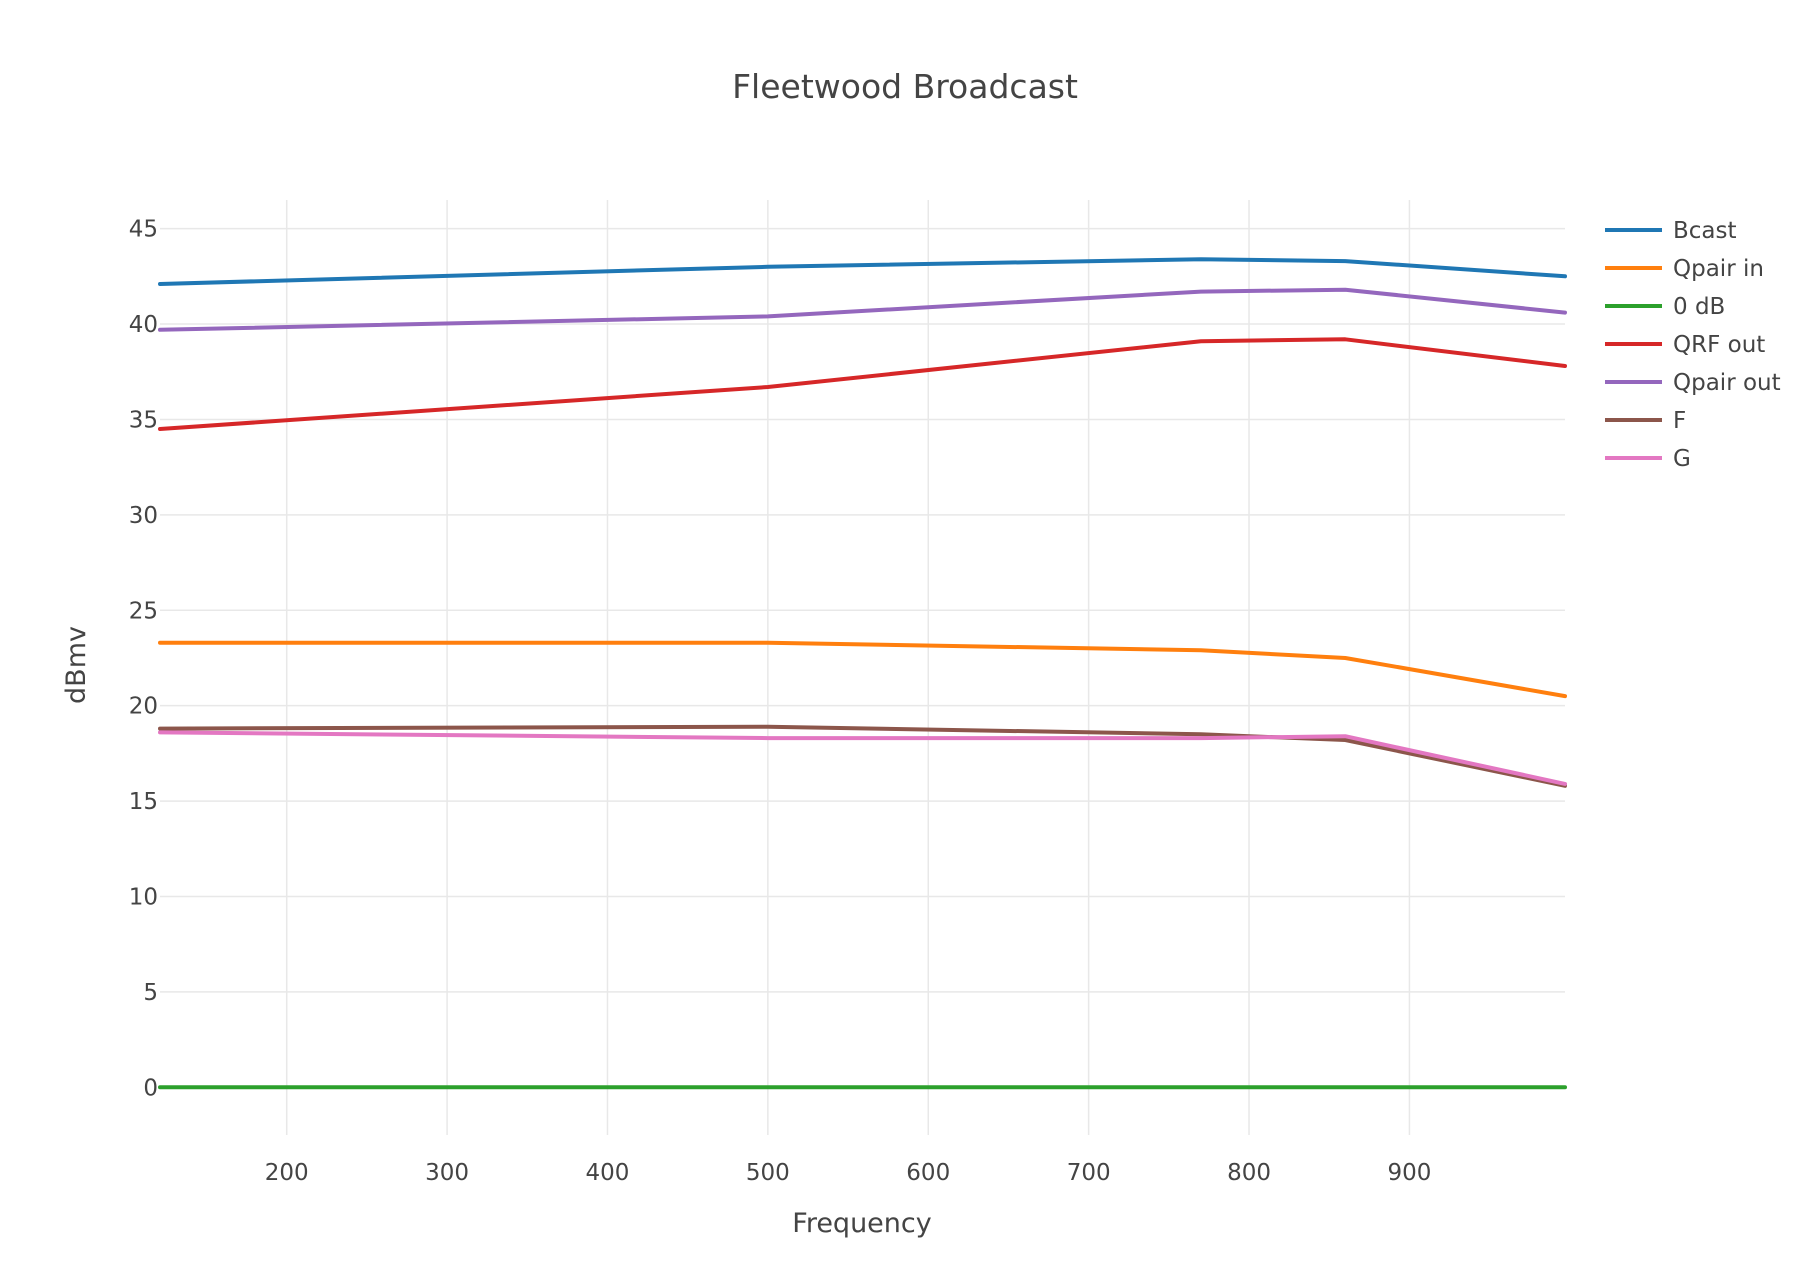  What do you see at coordinates (1409, 1173) in the screenshot?
I see `x-tick-label: 900` at bounding box center [1409, 1173].